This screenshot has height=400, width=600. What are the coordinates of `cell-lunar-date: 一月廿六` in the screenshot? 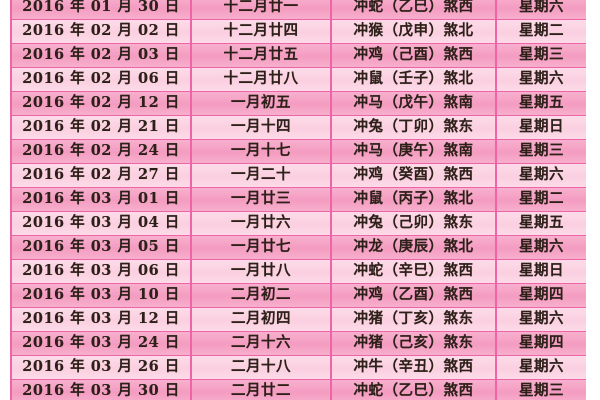 It's located at (261, 223).